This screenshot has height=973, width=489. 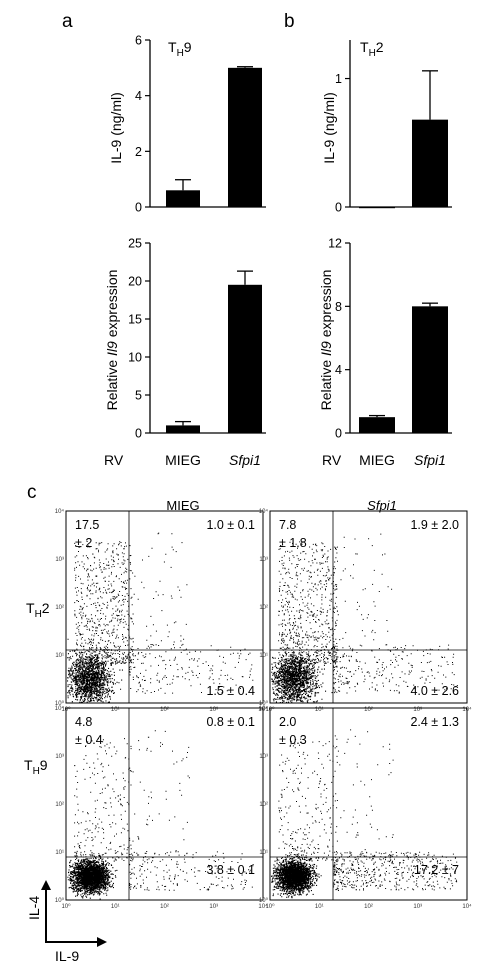 What do you see at coordinates (332, 460) in the screenshot?
I see `rv-label-b: RV` at bounding box center [332, 460].